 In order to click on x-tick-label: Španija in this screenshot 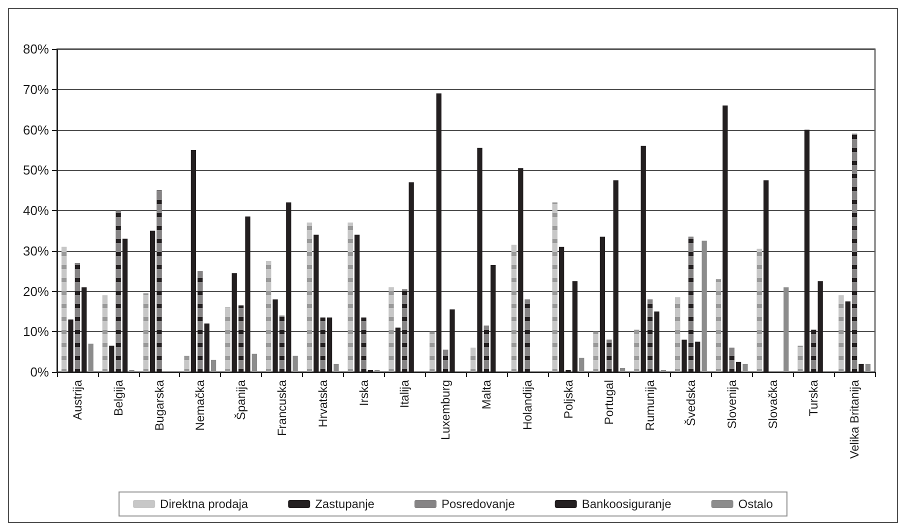, I will do `click(241, 400)`.